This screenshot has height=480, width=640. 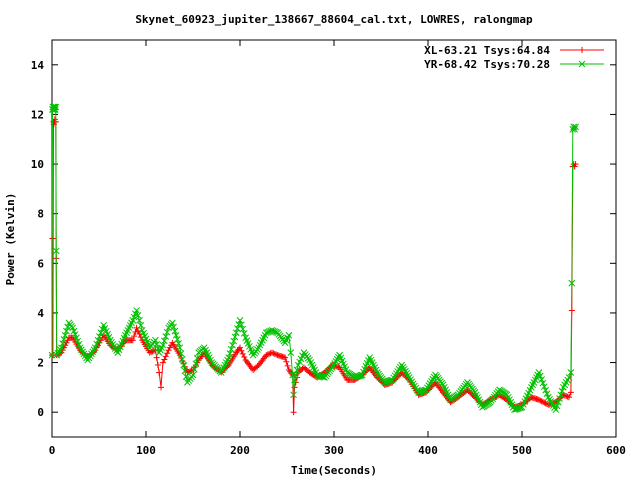 I want to click on y-tick-label: 6, so click(x=40, y=263).